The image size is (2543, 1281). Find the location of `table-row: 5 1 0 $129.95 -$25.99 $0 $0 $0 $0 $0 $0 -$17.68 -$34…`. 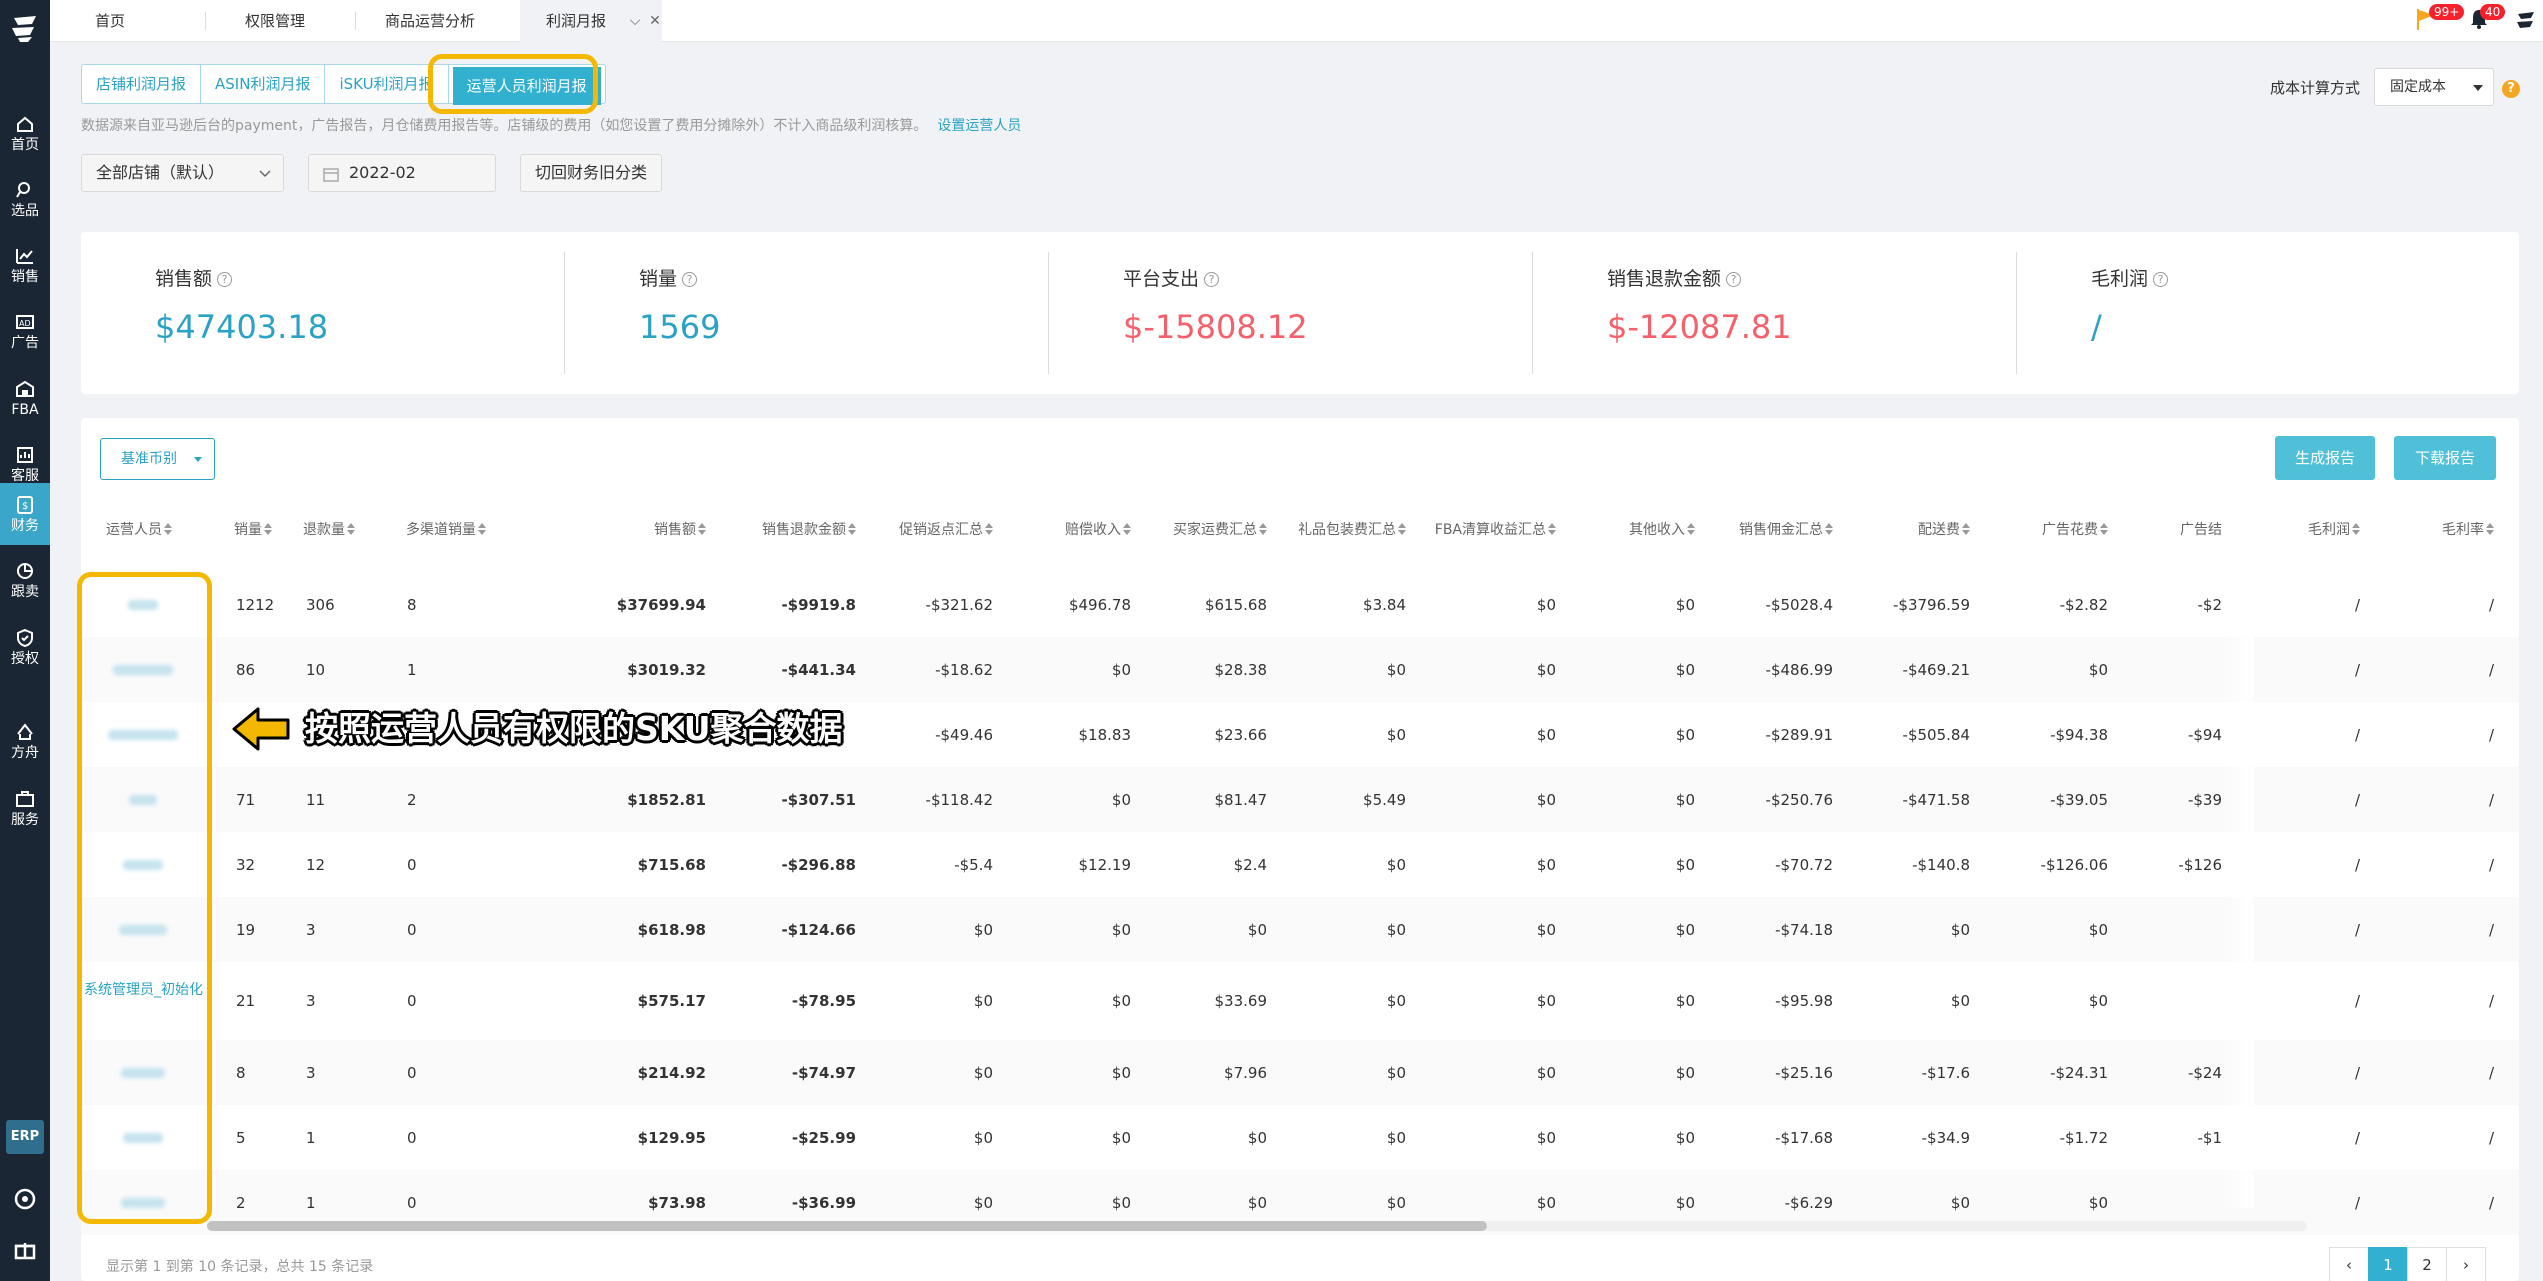

table-row: 5 1 0 $129.95 -$25.99 $0 $0 $0 $0 $0 $0 -$17.68 -$34… is located at coordinates (1300, 1137).